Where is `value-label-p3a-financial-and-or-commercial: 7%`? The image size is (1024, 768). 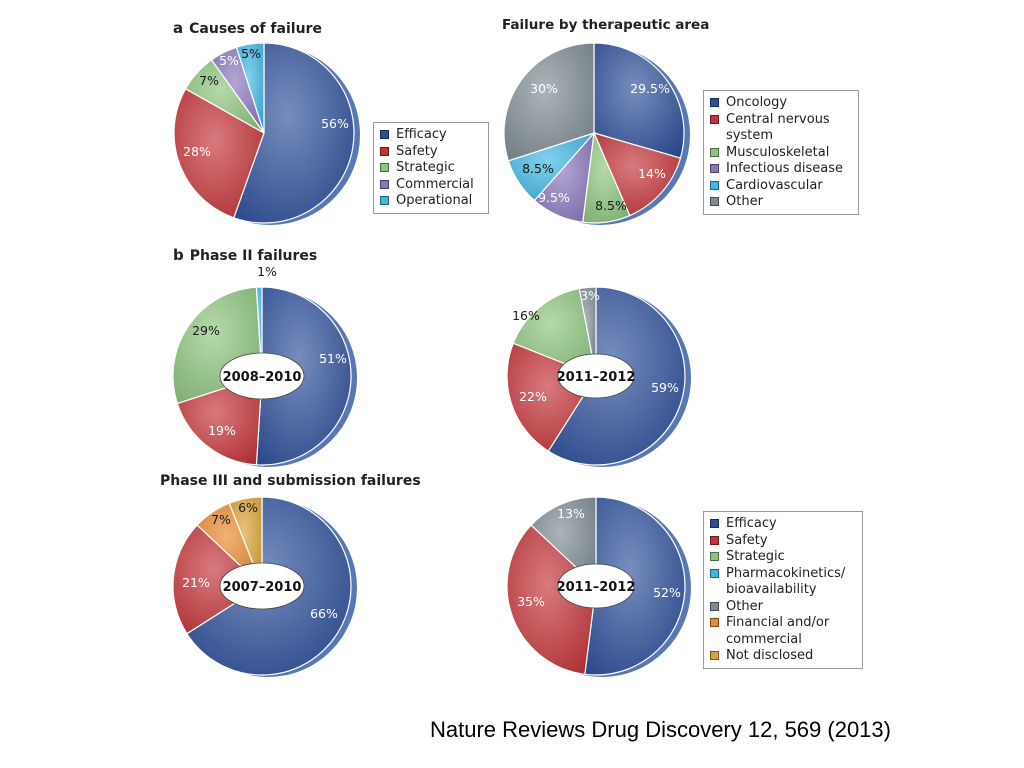
value-label-p3a-financial-and-or-commercial: 7% is located at coordinates (221, 519).